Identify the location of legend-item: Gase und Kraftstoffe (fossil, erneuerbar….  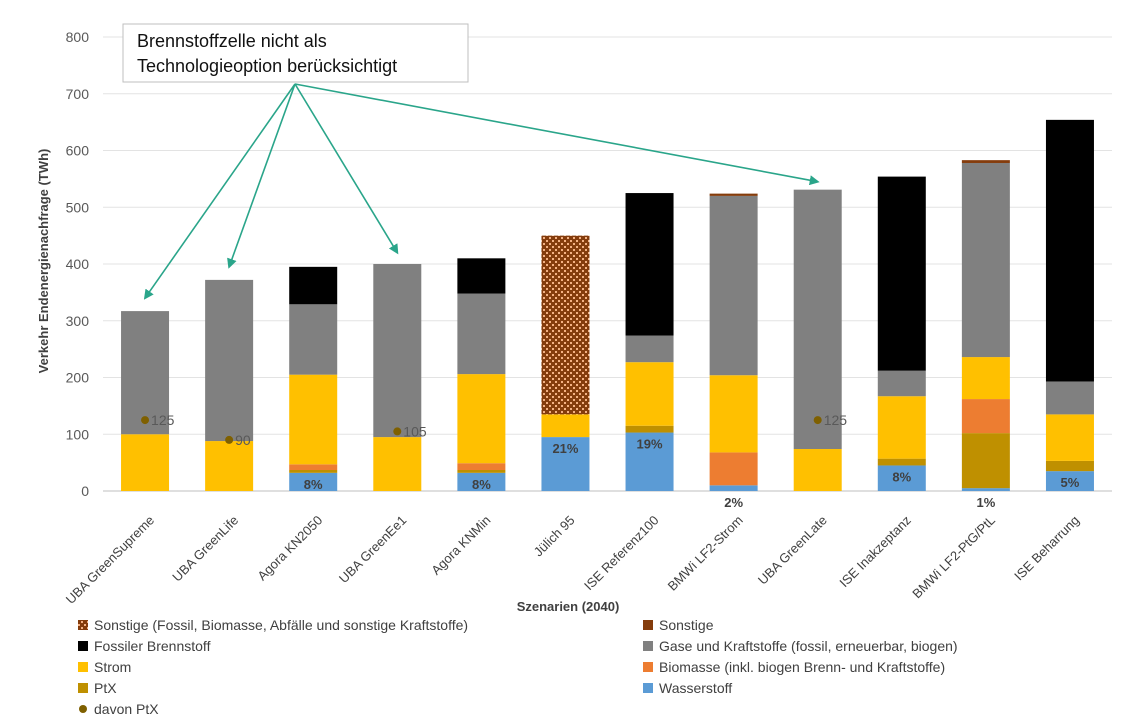
(800, 646).